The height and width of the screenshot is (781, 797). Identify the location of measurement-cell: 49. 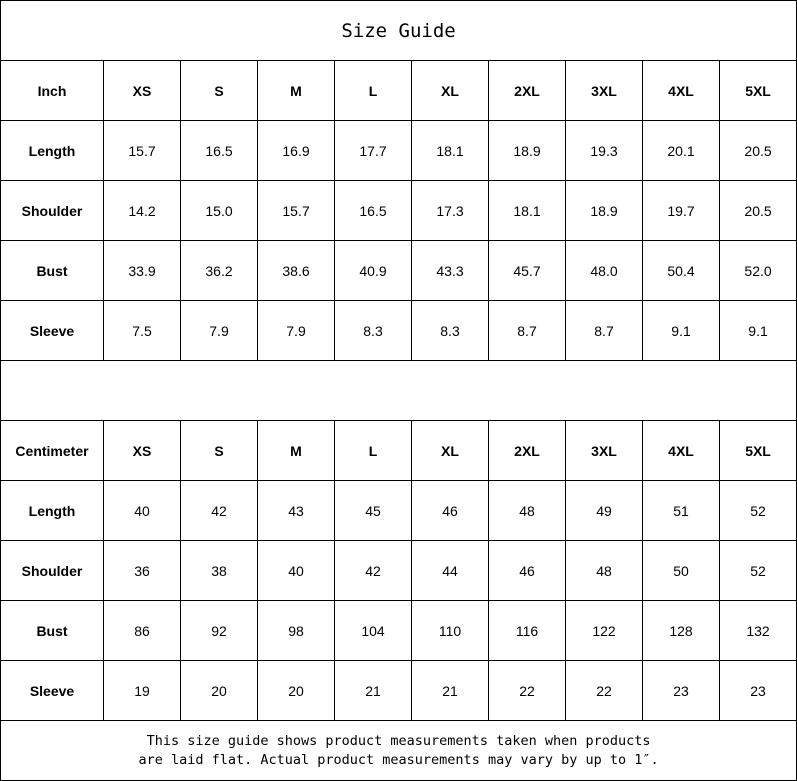
(604, 510).